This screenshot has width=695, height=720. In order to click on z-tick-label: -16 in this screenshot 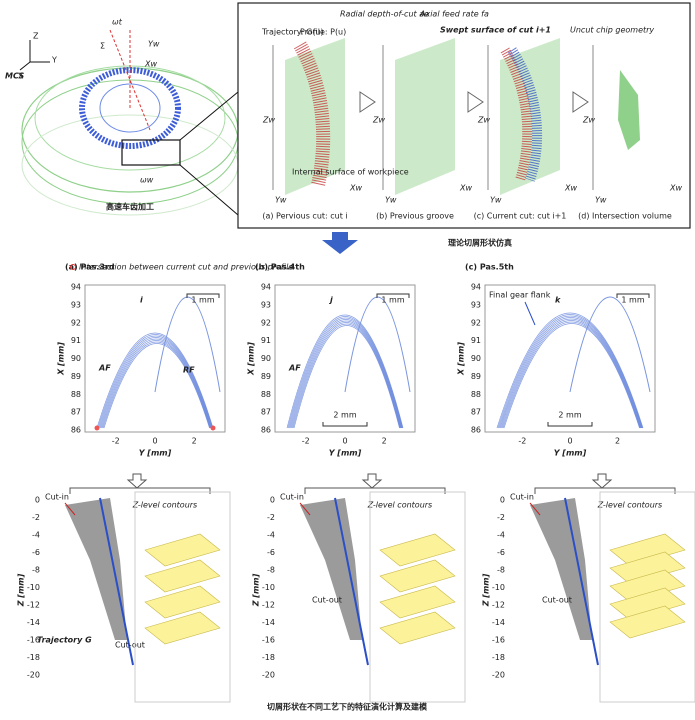, I will do `click(498, 640)`.